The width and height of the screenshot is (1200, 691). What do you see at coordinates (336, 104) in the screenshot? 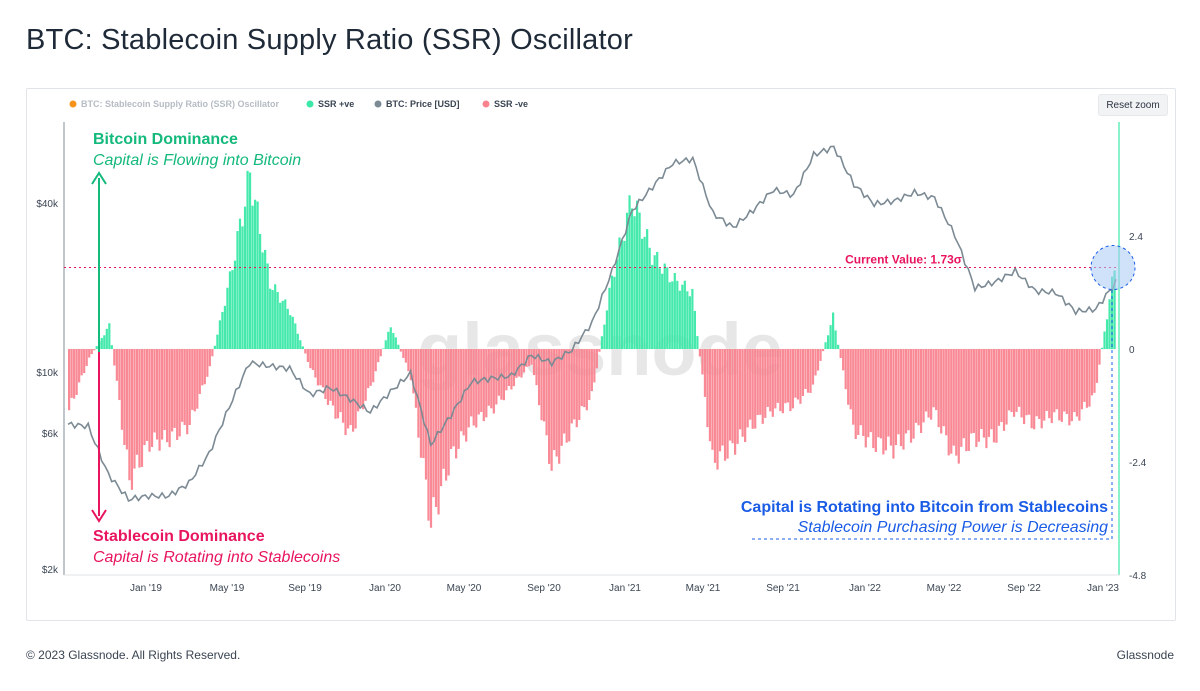
I see `legend-item-1: SSR +ve` at bounding box center [336, 104].